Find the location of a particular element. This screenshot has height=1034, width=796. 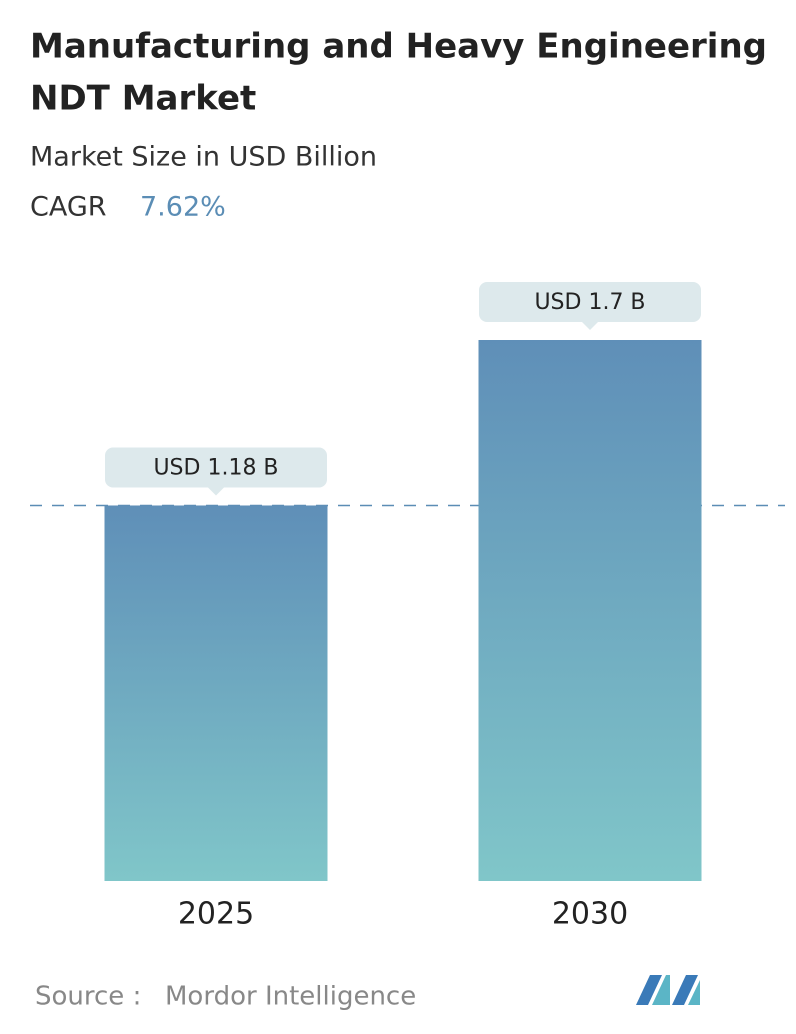

source: Mordor Intelligence is located at coordinates (290, 997).